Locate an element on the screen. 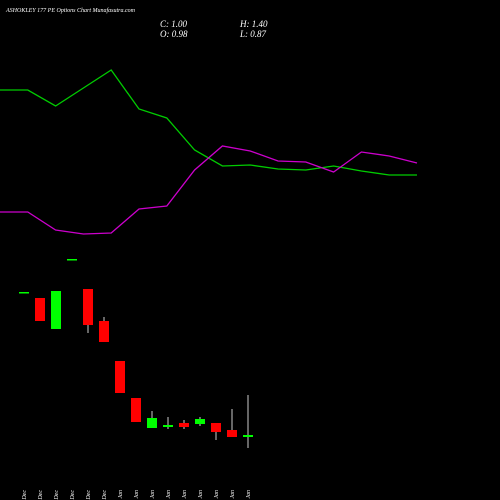 The height and width of the screenshot is (500, 500). x-tick-label: 07 Jan is located at coordinates (185, 495).